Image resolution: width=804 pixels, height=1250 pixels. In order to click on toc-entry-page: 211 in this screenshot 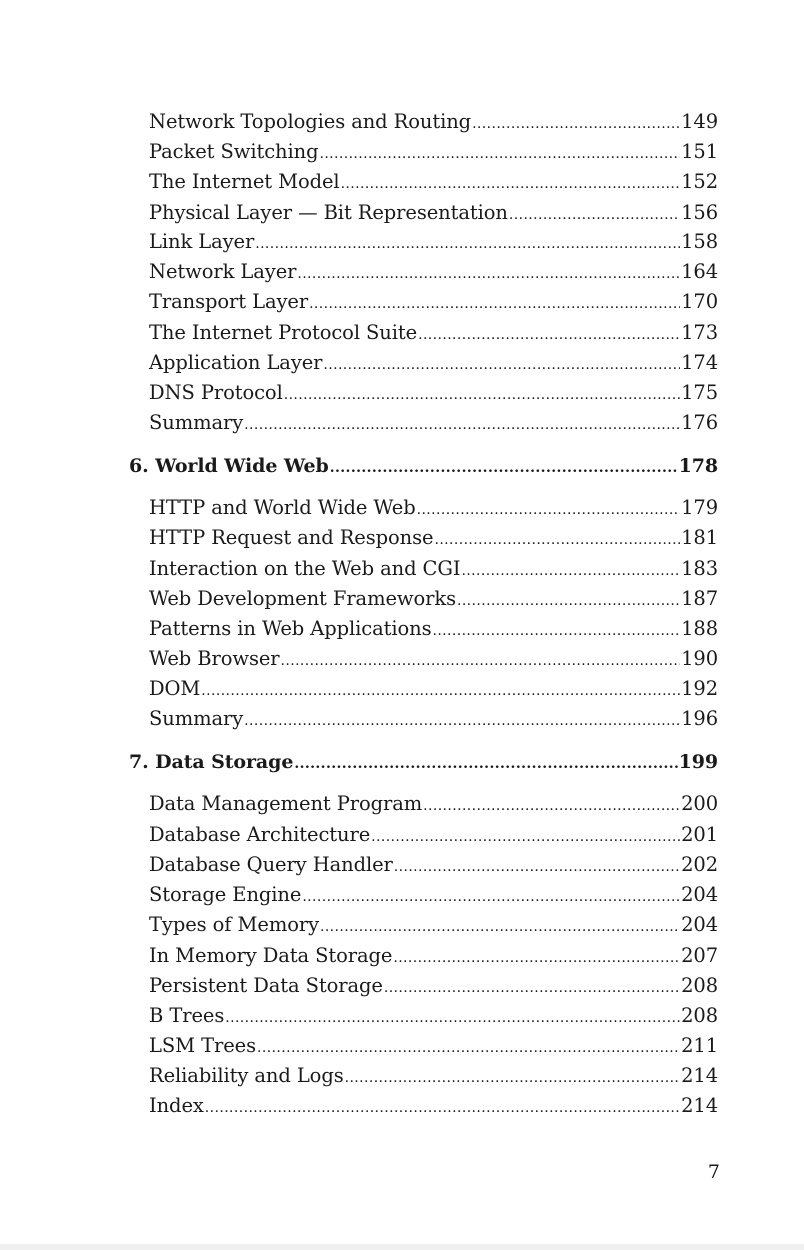, I will do `click(699, 1045)`.